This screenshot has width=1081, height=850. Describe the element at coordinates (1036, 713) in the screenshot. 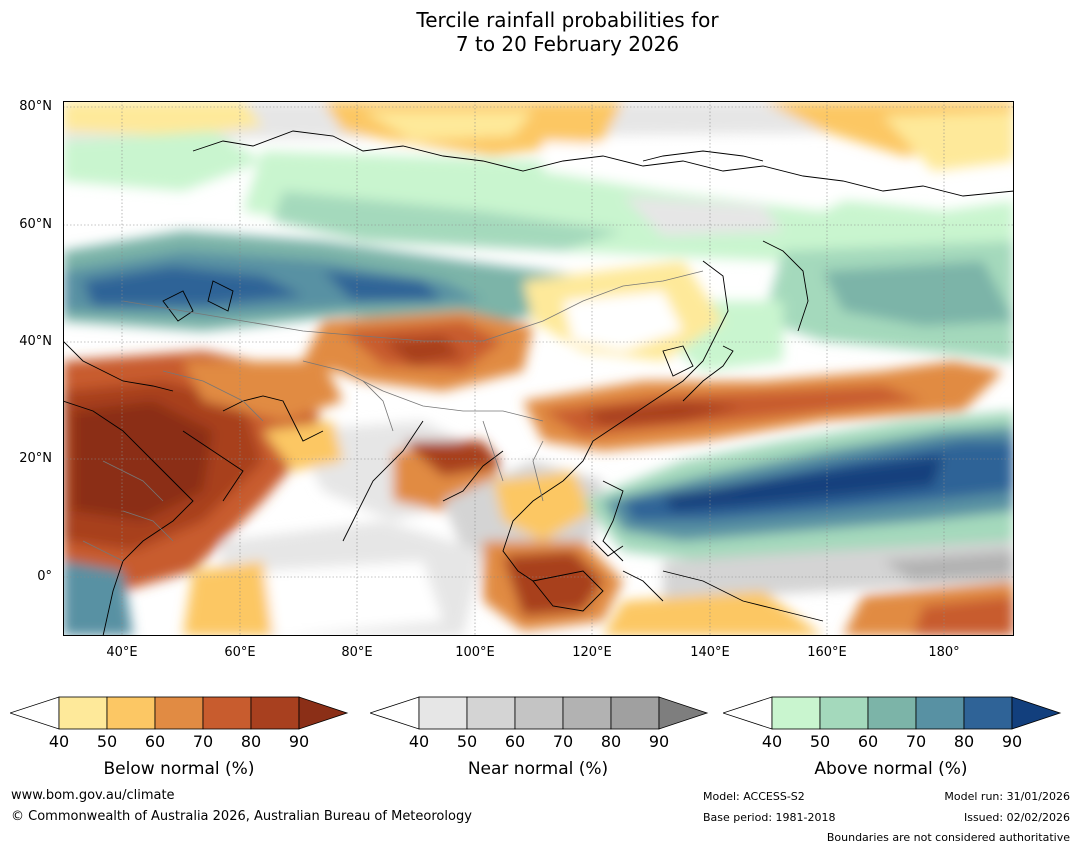

I see `colorbar-above-upper-extension` at that location.